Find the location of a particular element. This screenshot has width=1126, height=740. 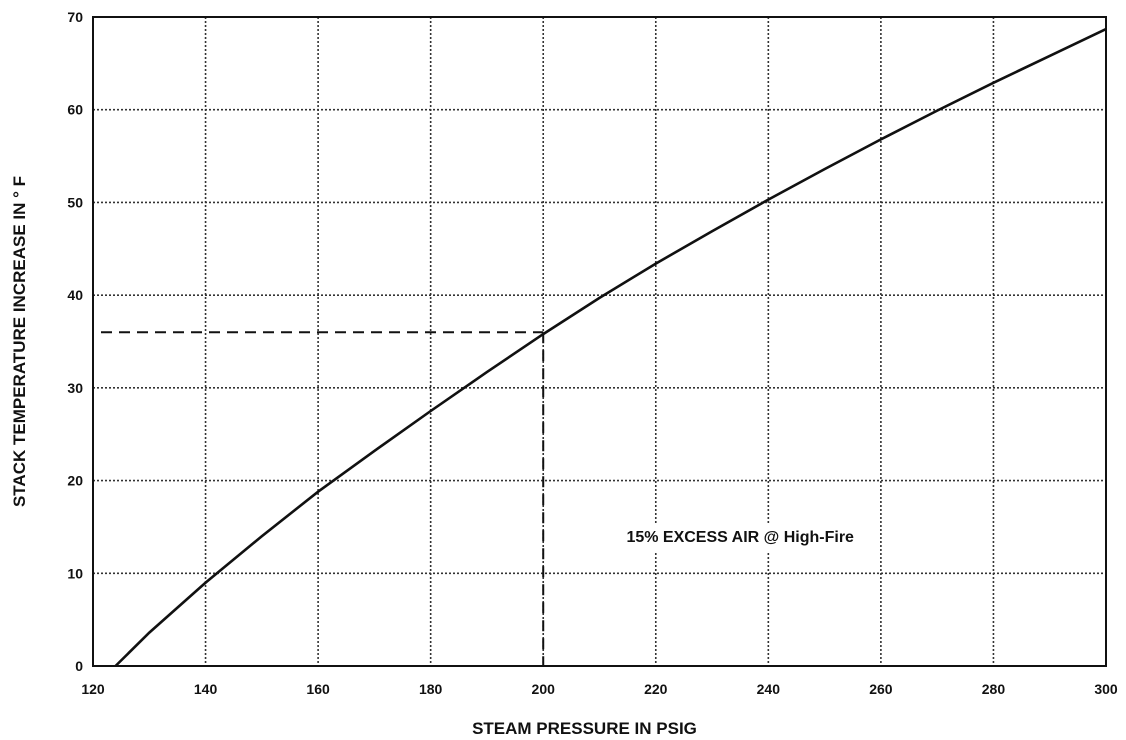

y-tick-label: 30 is located at coordinates (75, 388).